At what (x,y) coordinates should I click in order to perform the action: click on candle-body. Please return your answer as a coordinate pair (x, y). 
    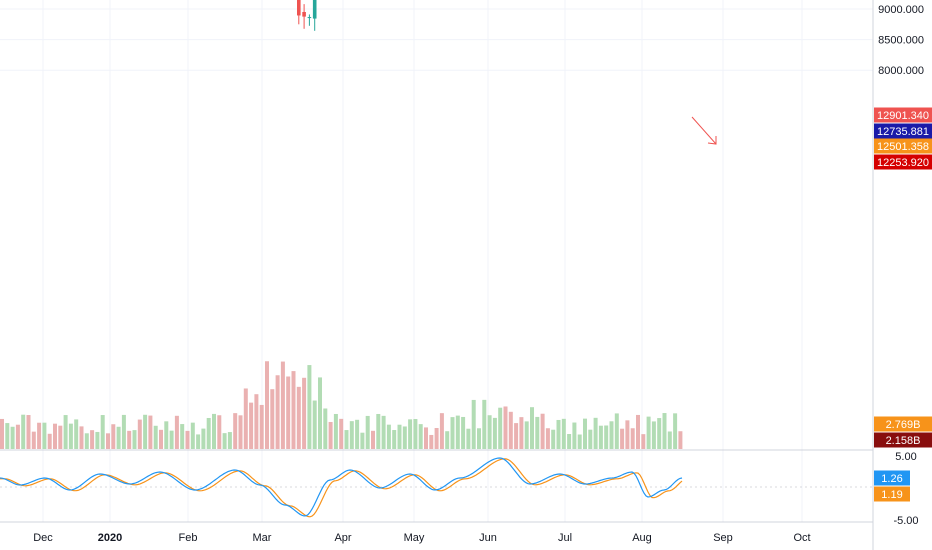
    Looking at the image, I should click on (309, 18).